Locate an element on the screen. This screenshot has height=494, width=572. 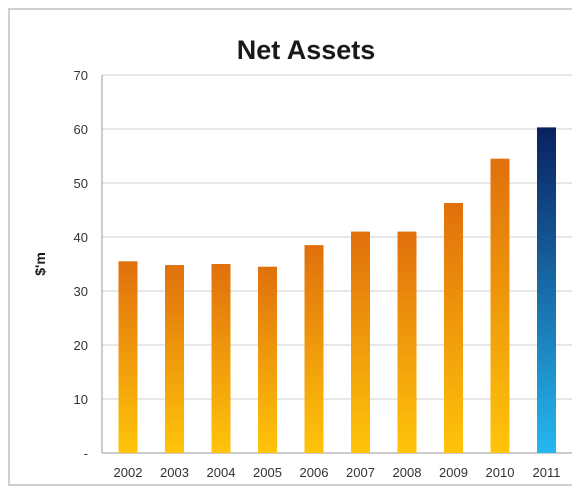
x-tick-label: 2006 is located at coordinates (314, 472).